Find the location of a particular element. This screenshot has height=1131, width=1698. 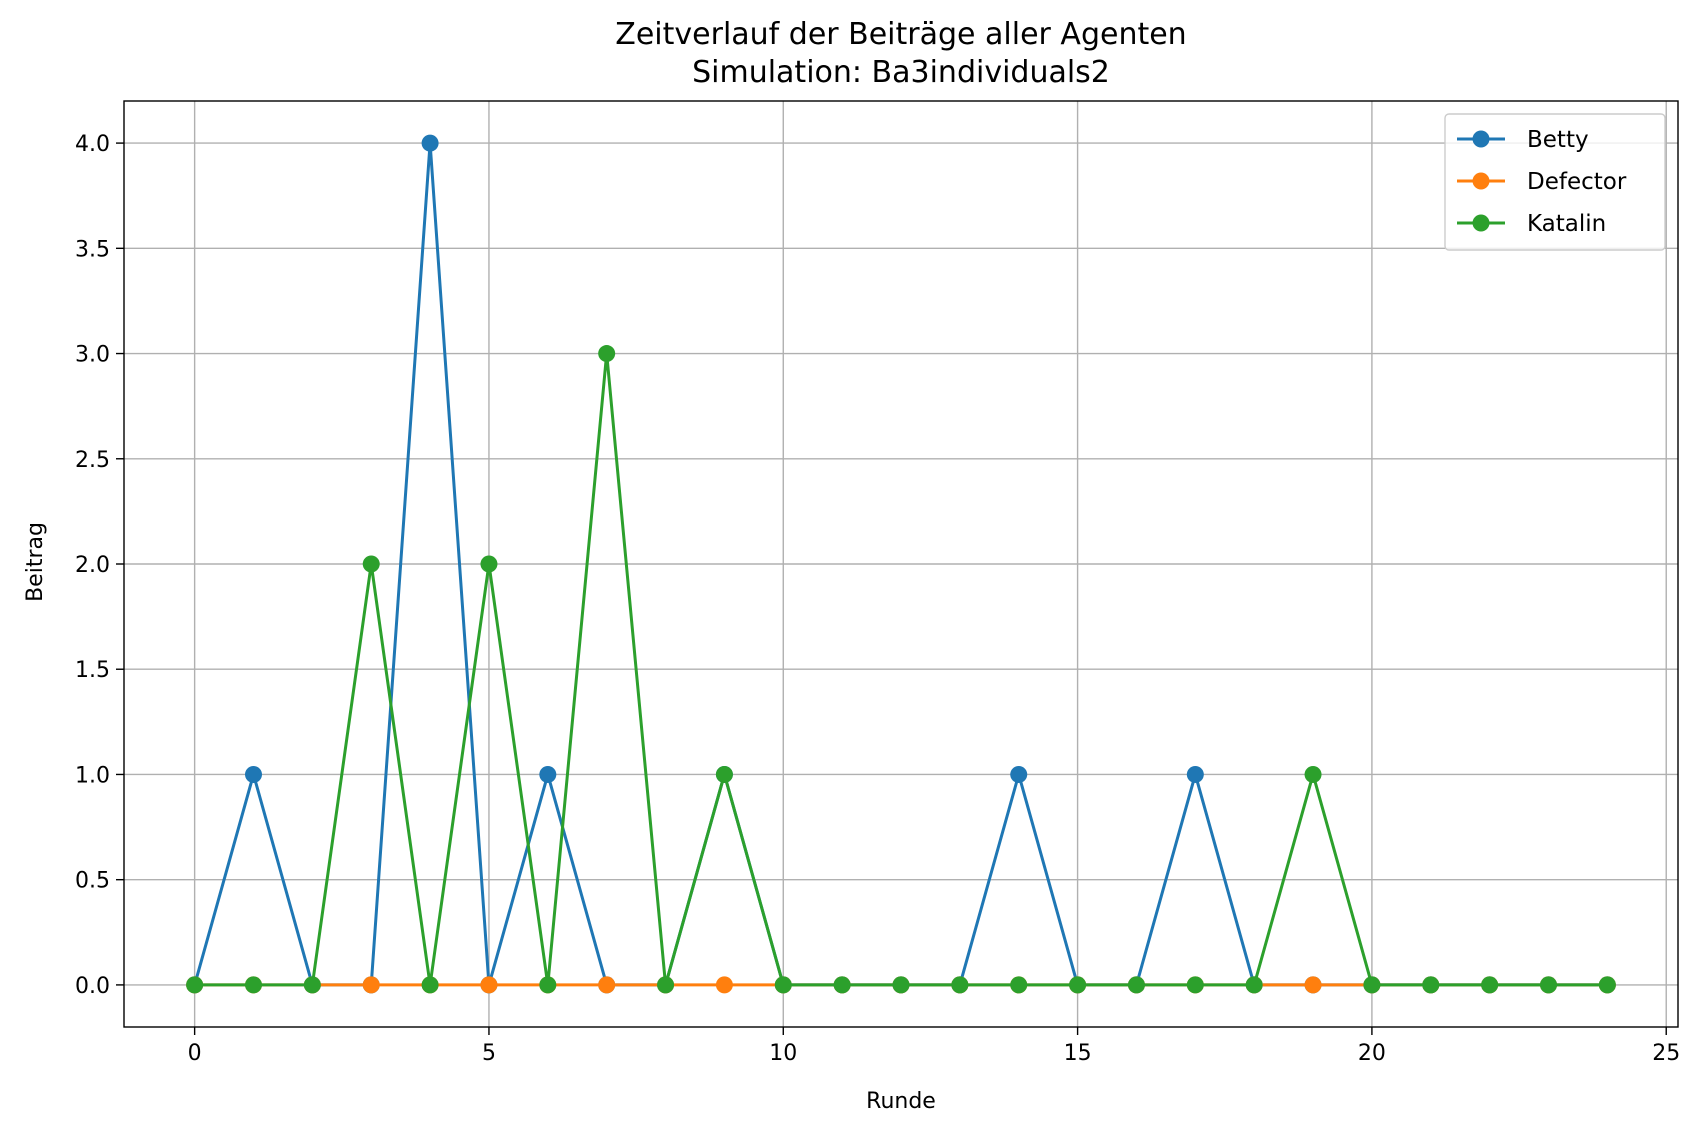

y-tick-label: 2.0 is located at coordinates (92, 565).